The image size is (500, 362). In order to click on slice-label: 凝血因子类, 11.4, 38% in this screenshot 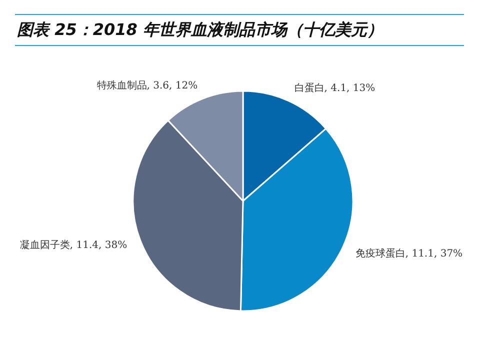, I will do `click(74, 245)`.